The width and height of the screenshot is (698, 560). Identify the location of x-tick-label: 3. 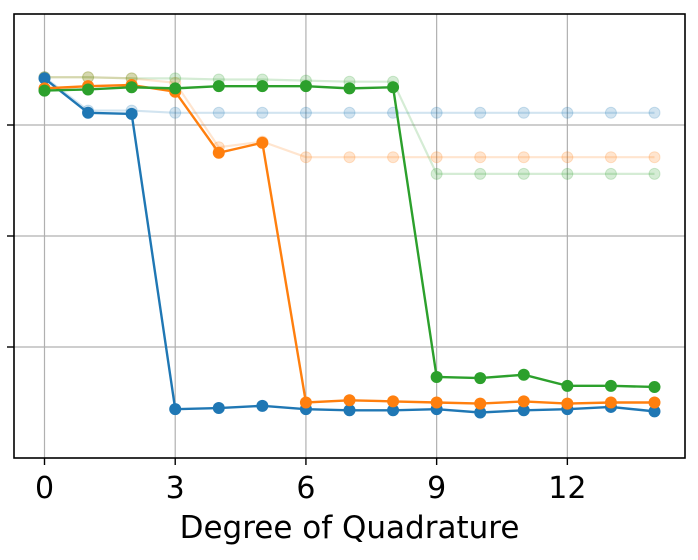
(175, 488).